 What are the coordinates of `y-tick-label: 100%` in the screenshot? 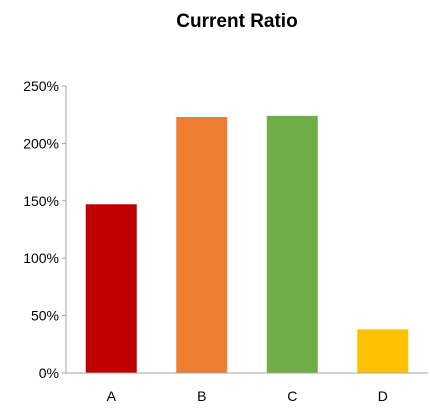 It's located at (41, 258).